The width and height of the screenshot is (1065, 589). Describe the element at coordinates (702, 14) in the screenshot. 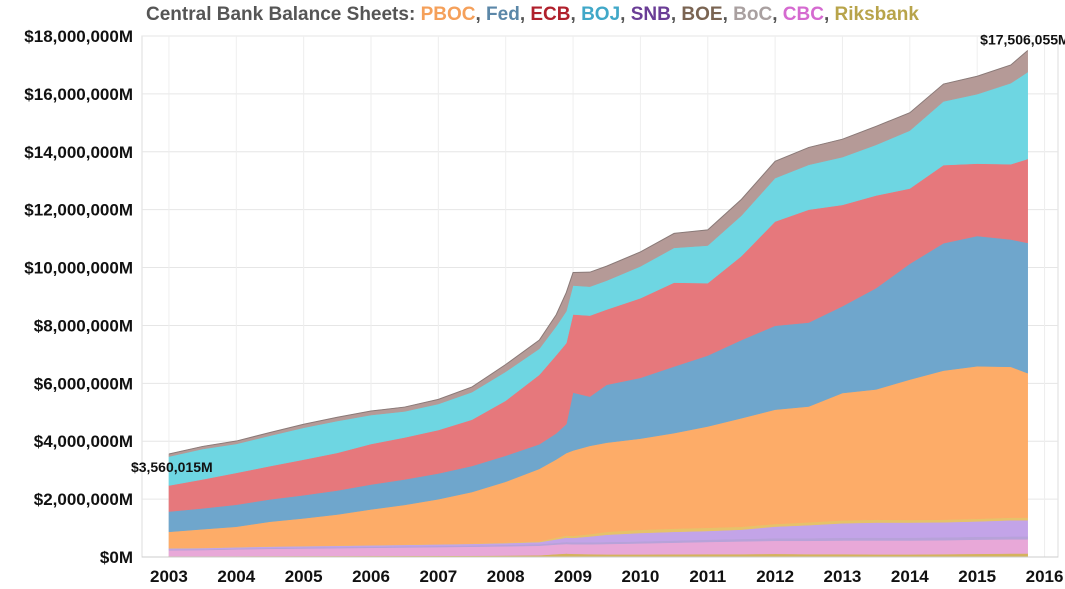

I see `legend-item-boe: BOE` at that location.